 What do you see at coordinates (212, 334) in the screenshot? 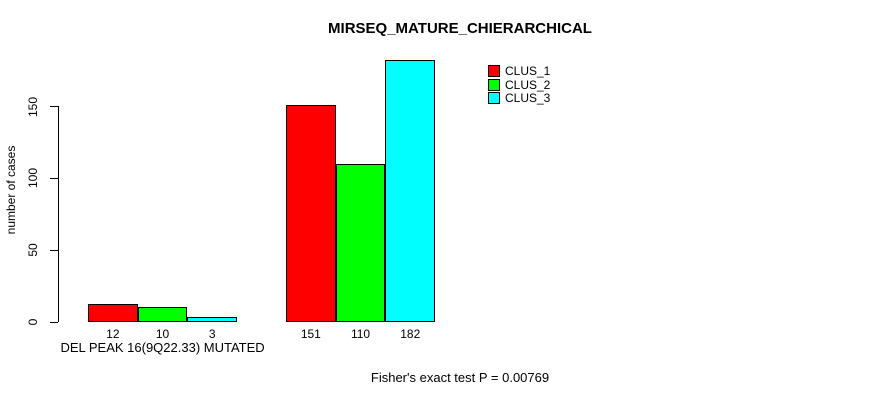
I see `bar-value-label: 3` at bounding box center [212, 334].